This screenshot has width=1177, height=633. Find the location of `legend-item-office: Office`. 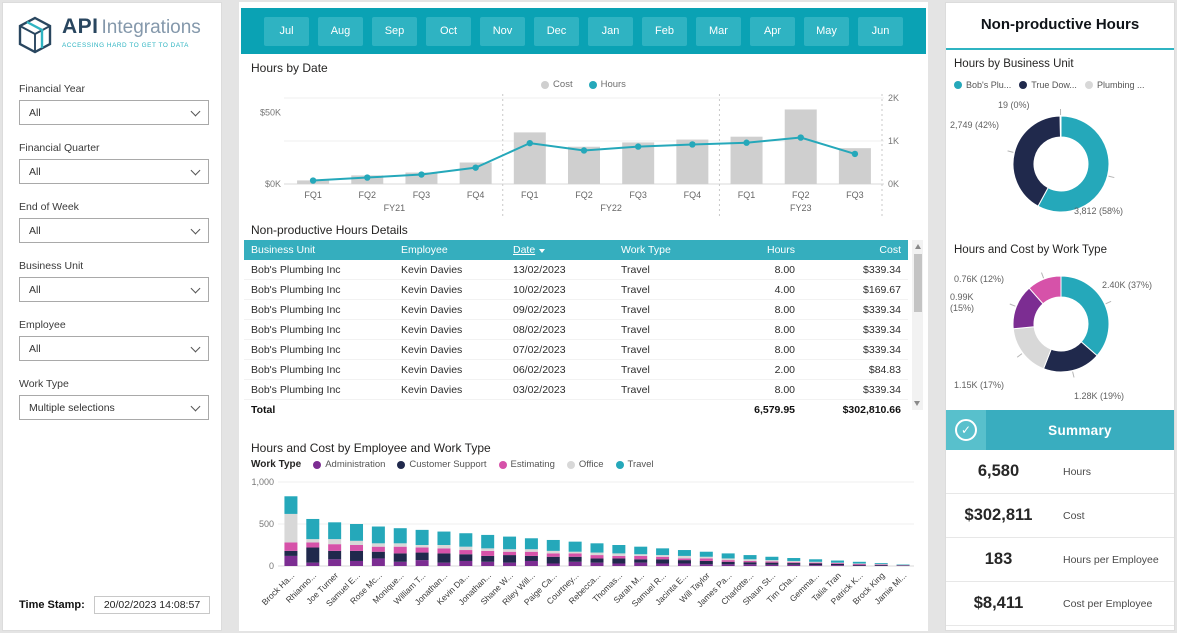

legend-item-office: Office is located at coordinates (585, 464).